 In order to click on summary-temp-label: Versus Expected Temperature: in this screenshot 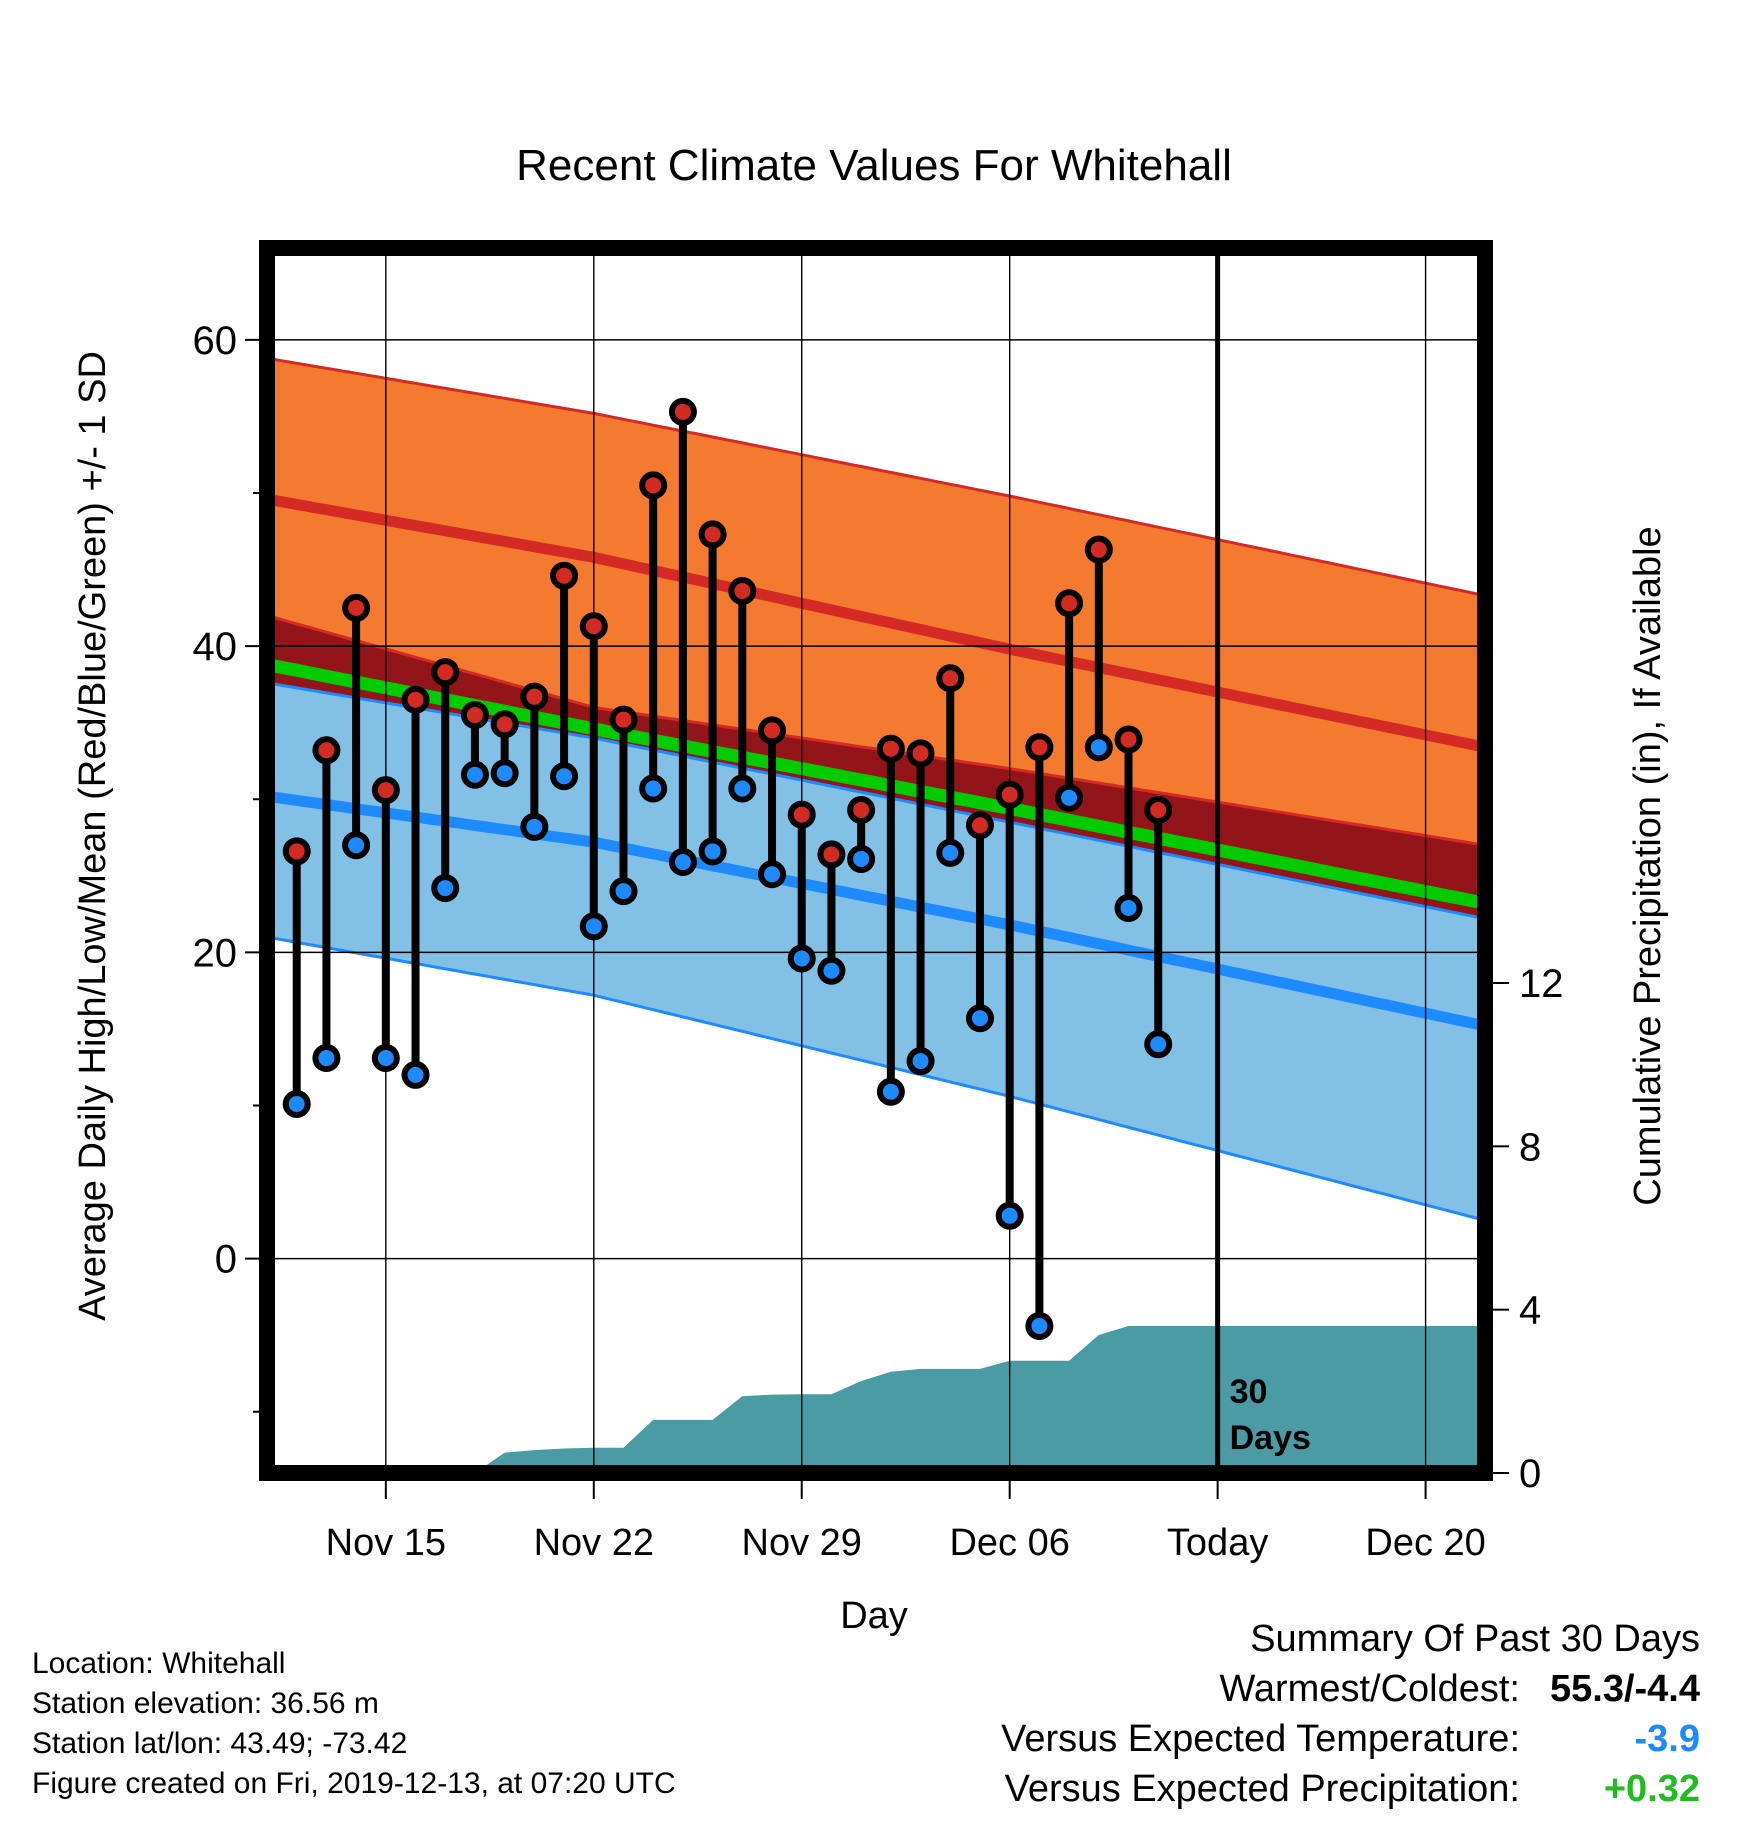, I will do `click(1260, 1739)`.